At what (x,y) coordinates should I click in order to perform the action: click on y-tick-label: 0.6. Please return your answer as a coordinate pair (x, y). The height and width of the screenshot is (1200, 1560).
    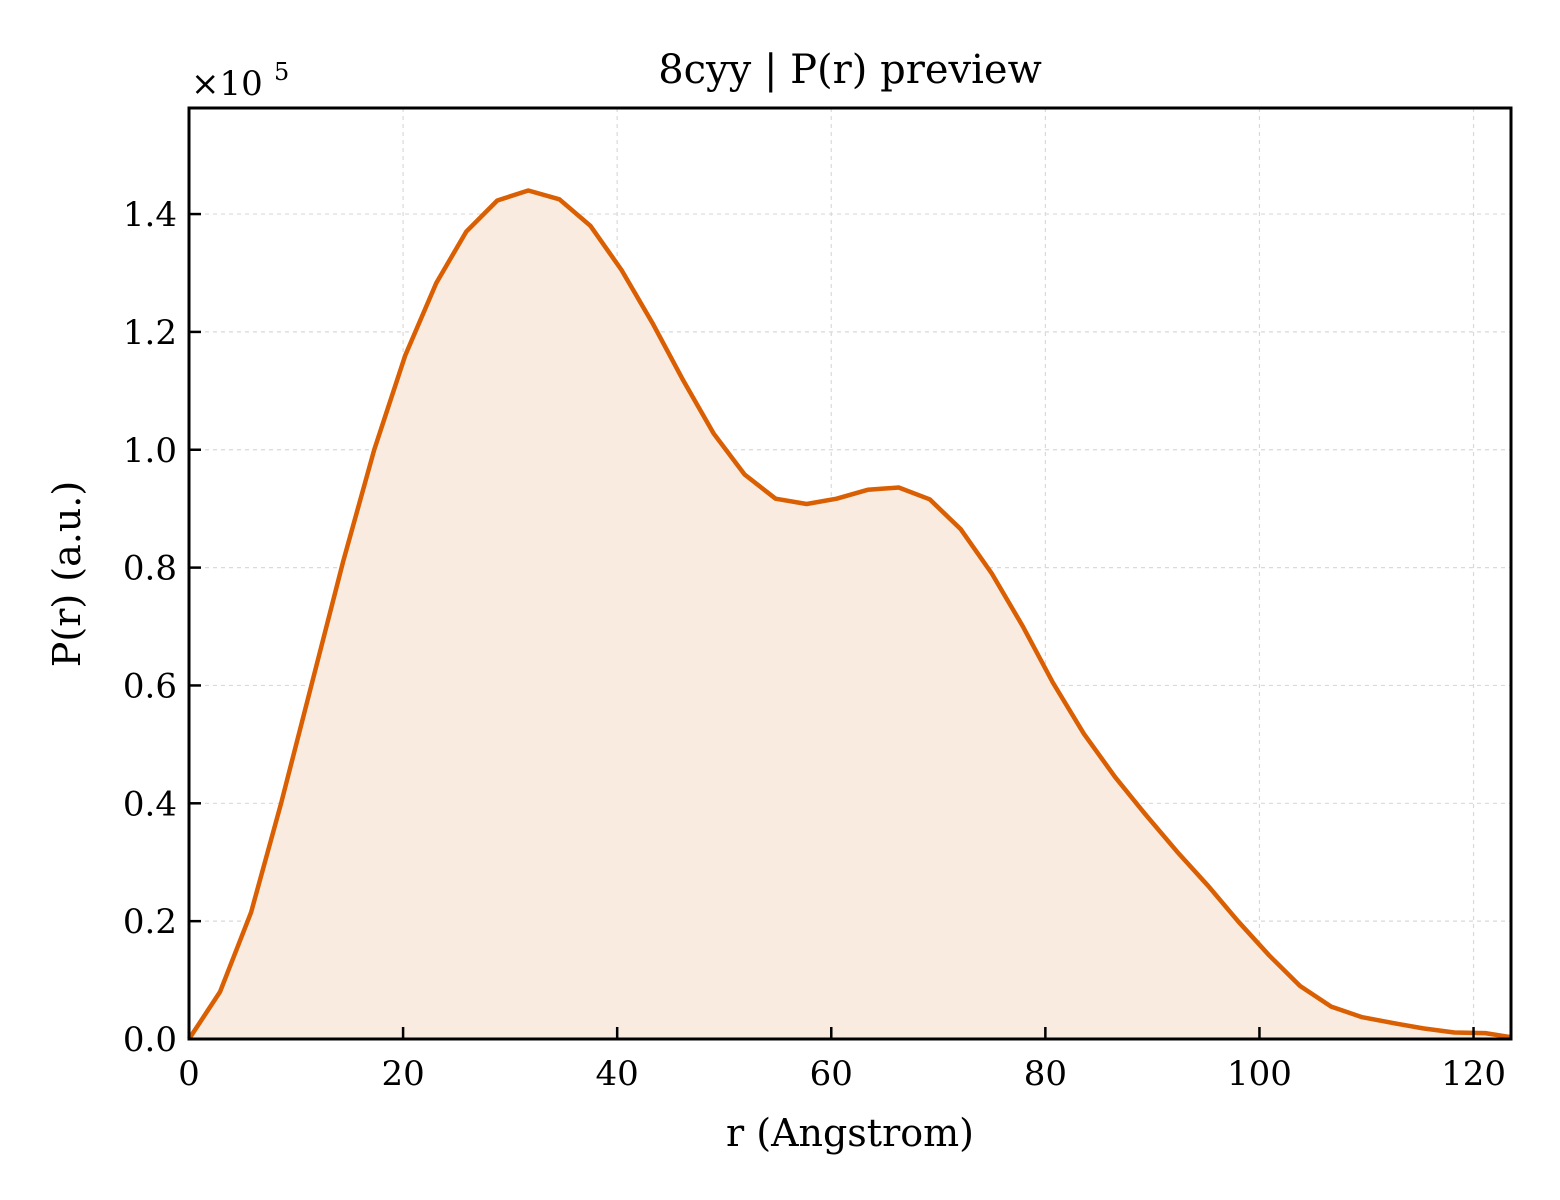
    Looking at the image, I should click on (150, 686).